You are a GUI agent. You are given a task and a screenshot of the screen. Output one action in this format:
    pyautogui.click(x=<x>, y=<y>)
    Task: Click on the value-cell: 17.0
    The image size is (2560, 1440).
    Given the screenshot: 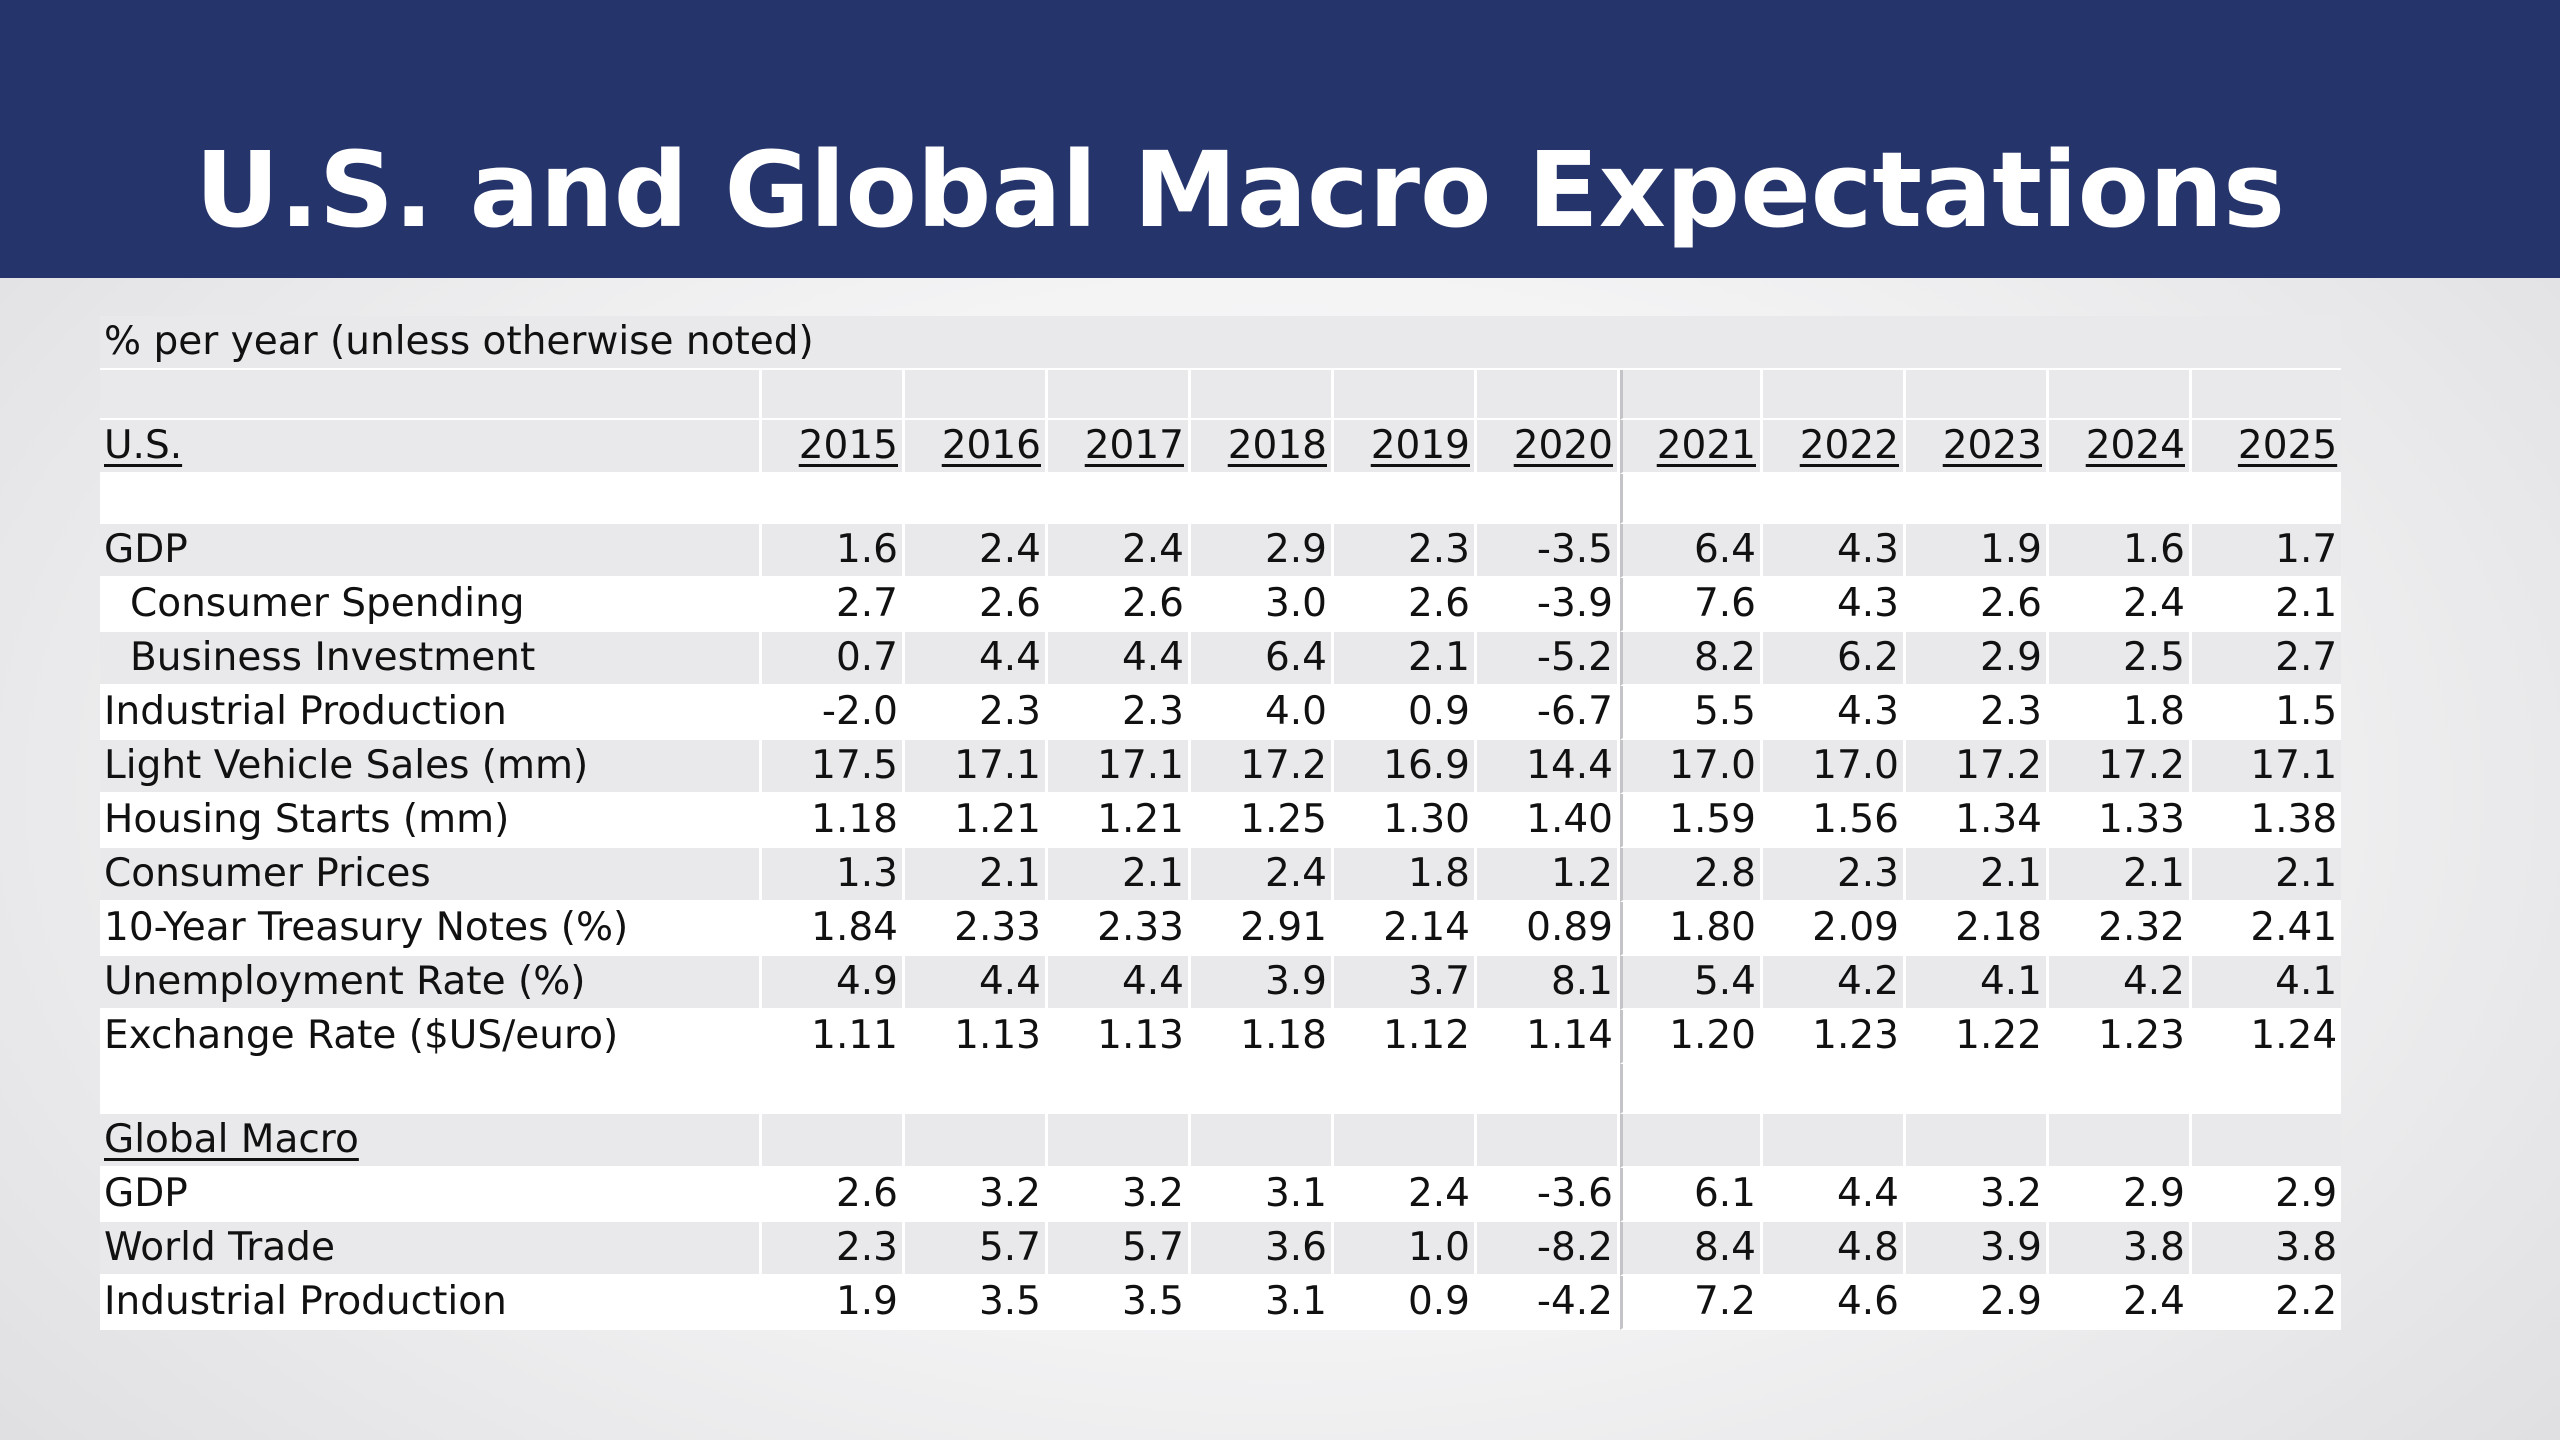 What is the action you would take?
    pyautogui.click(x=1691, y=767)
    